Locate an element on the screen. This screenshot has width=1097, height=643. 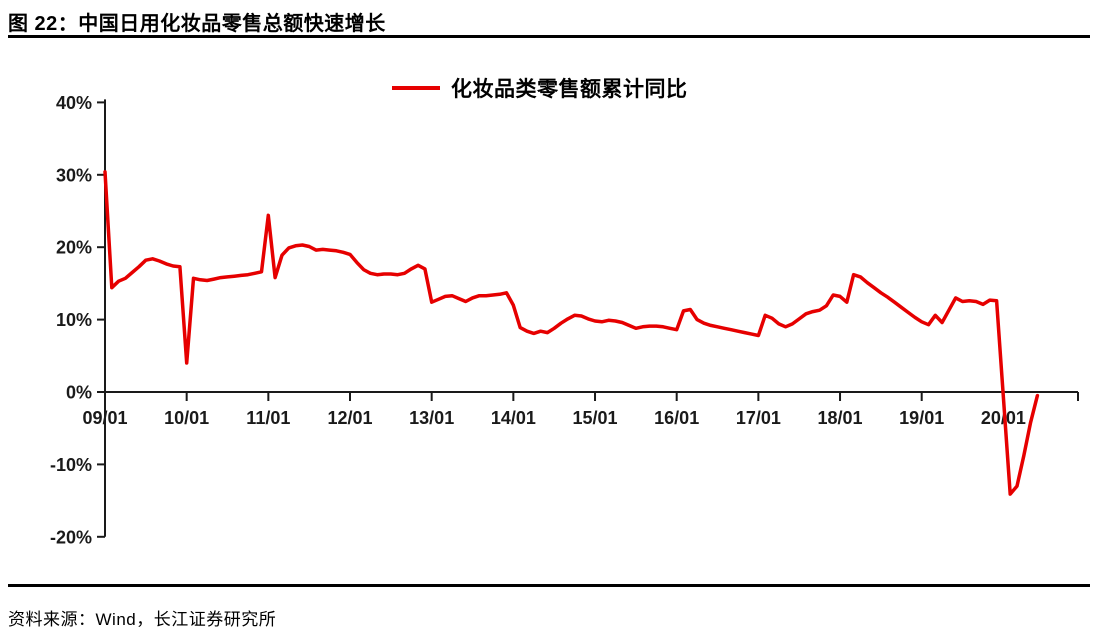
x-axis-tick-label: 18/01 is located at coordinates (840, 418).